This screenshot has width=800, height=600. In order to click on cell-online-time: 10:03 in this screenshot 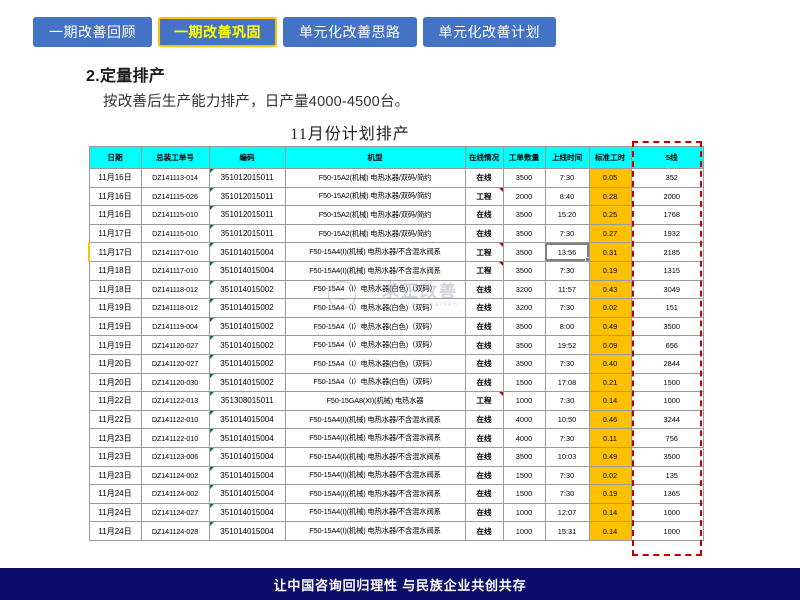, I will do `click(567, 456)`.